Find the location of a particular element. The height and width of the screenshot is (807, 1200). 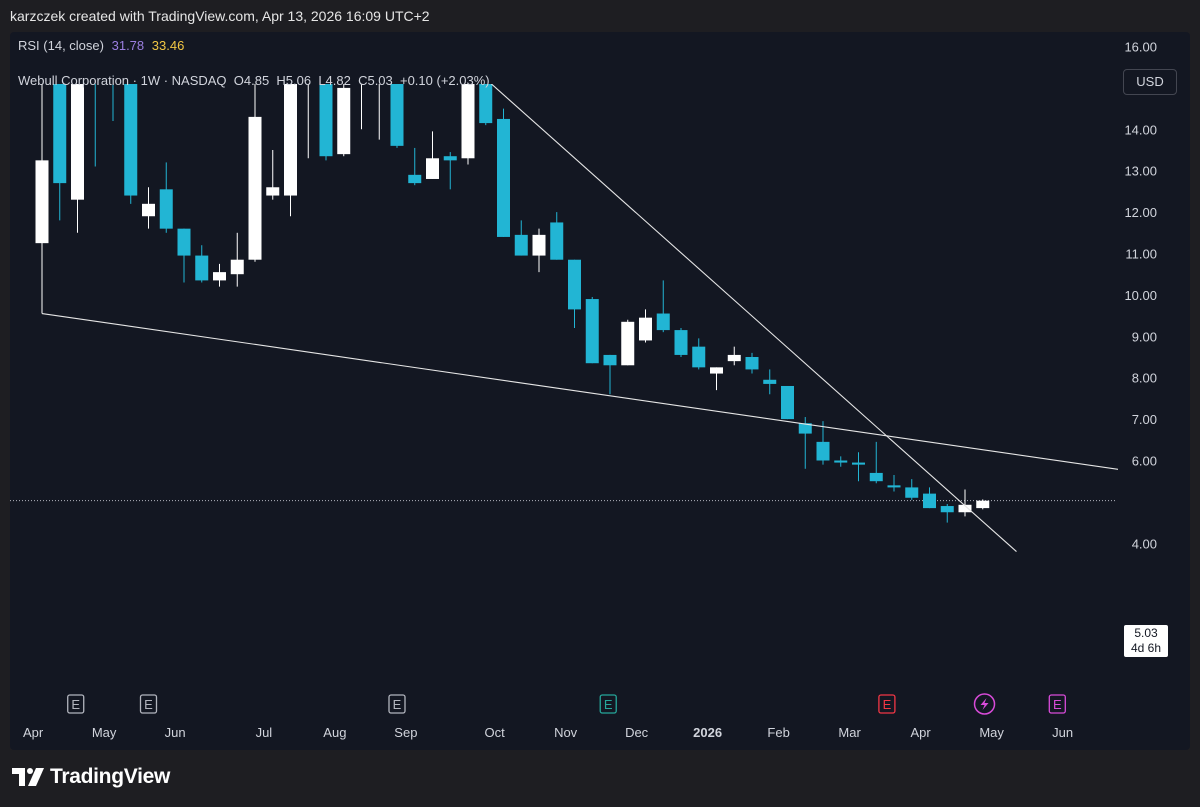

x-tick-label: Mar is located at coordinates (849, 732).